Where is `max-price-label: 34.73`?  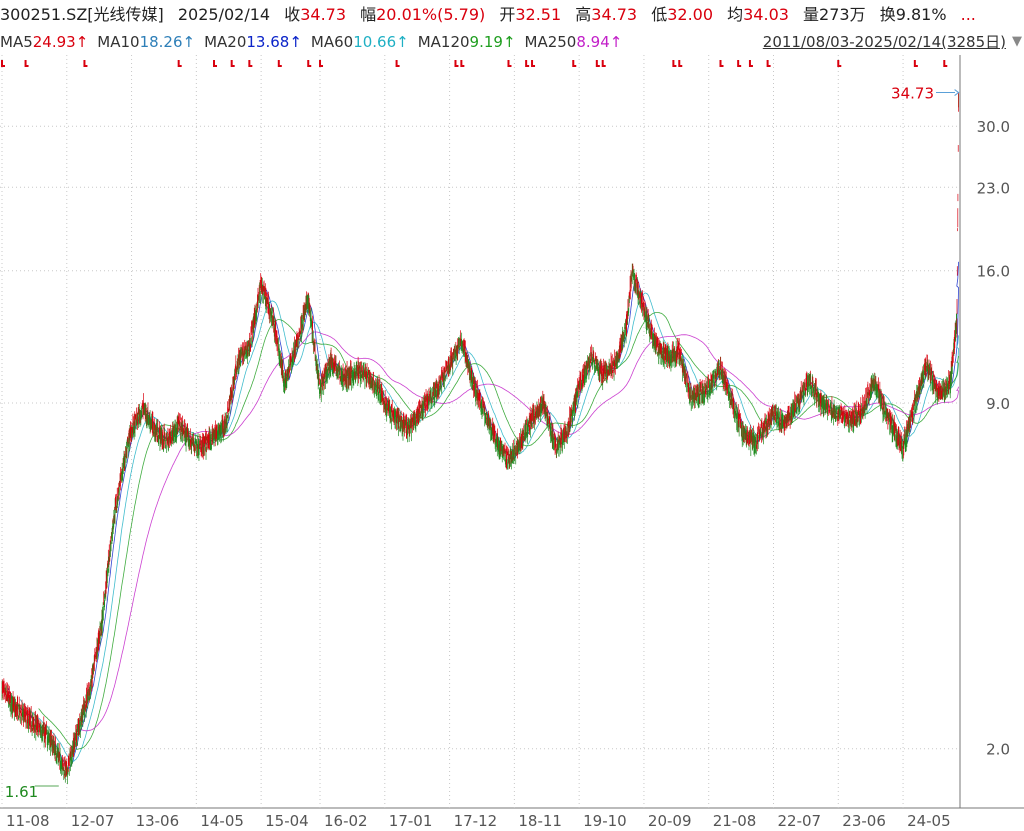 max-price-label: 34.73 is located at coordinates (912, 94).